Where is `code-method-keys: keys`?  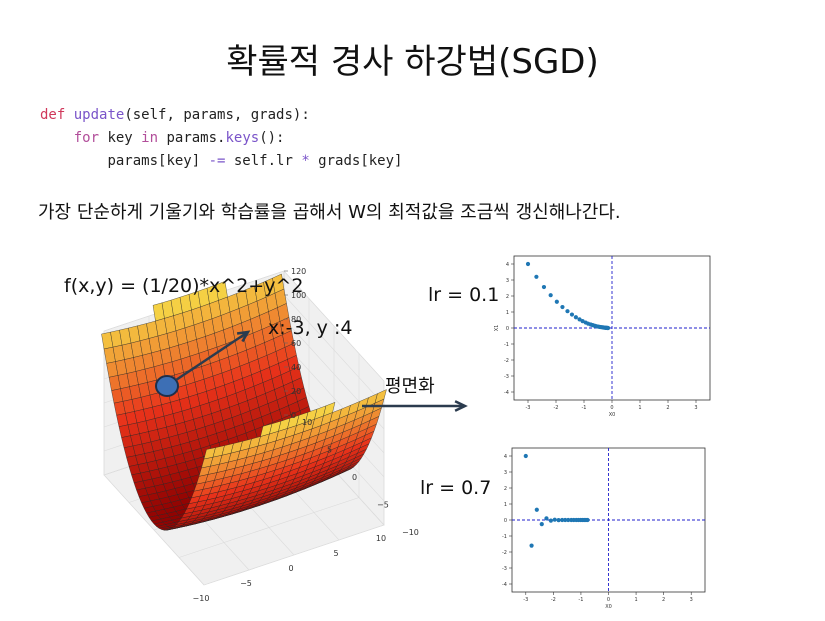 code-method-keys: keys is located at coordinates (242, 138).